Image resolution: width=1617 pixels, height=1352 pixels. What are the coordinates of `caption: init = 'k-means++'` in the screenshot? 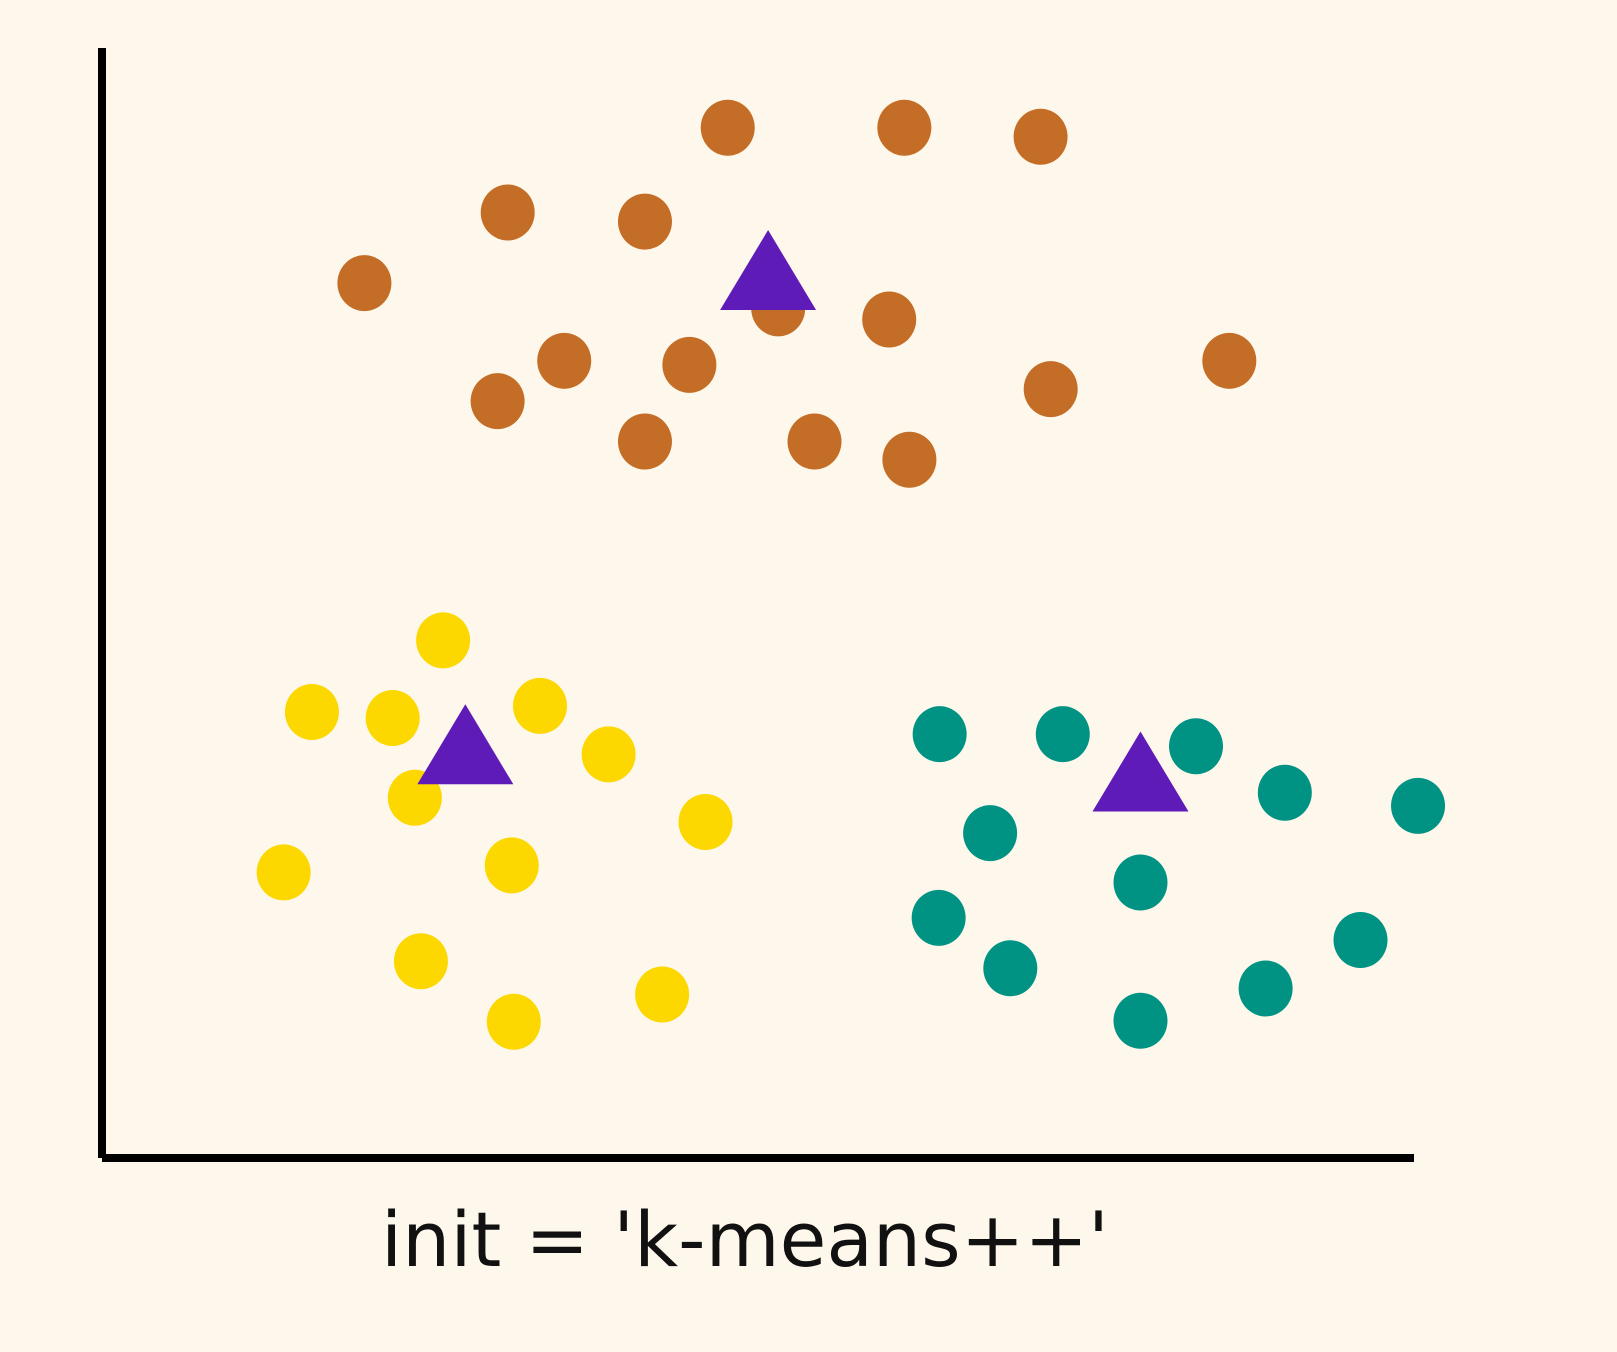 It's located at (745, 1239).